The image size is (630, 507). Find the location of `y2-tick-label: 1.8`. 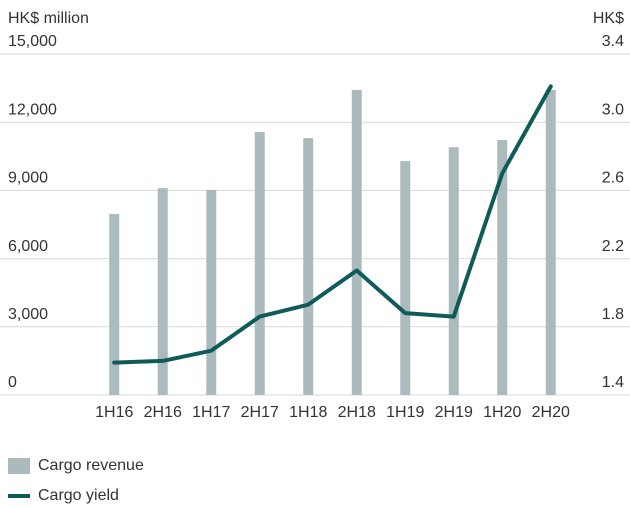

y2-tick-label: 1.8 is located at coordinates (613, 314).